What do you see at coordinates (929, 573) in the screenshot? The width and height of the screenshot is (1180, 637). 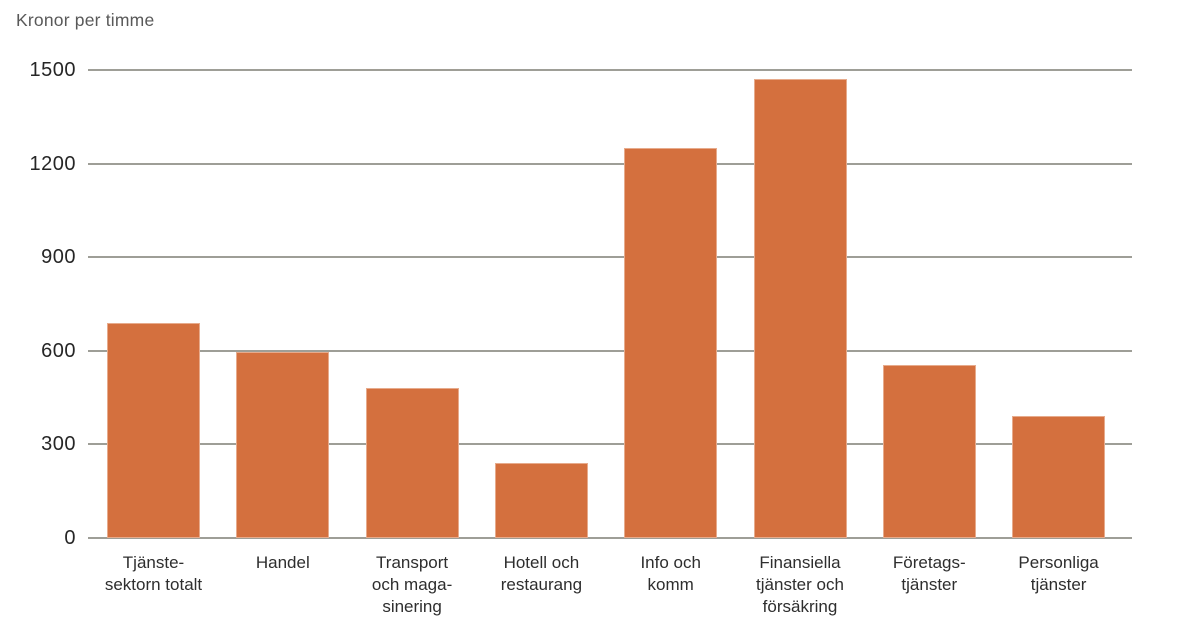 I see `category-label: Företags- tjänster` at bounding box center [929, 573].